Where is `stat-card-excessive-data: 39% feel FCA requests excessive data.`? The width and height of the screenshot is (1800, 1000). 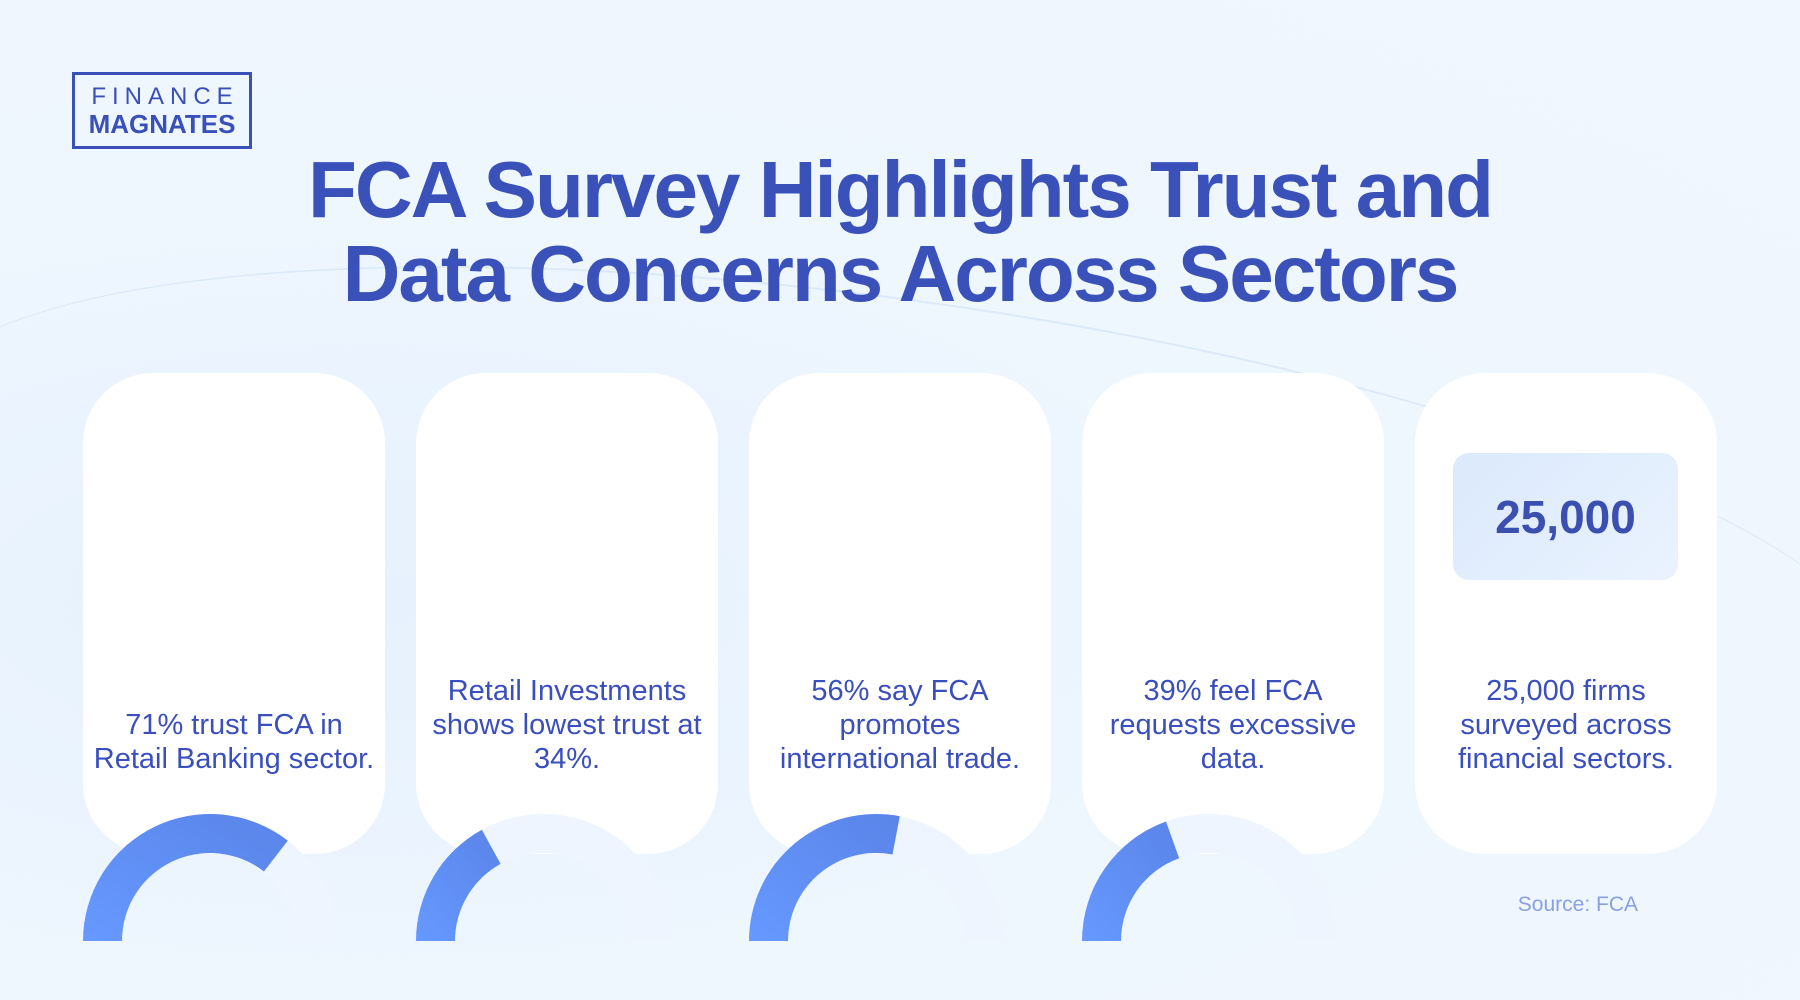
stat-card-excessive-data: 39% feel FCA requests excessive data. is located at coordinates (1233, 657).